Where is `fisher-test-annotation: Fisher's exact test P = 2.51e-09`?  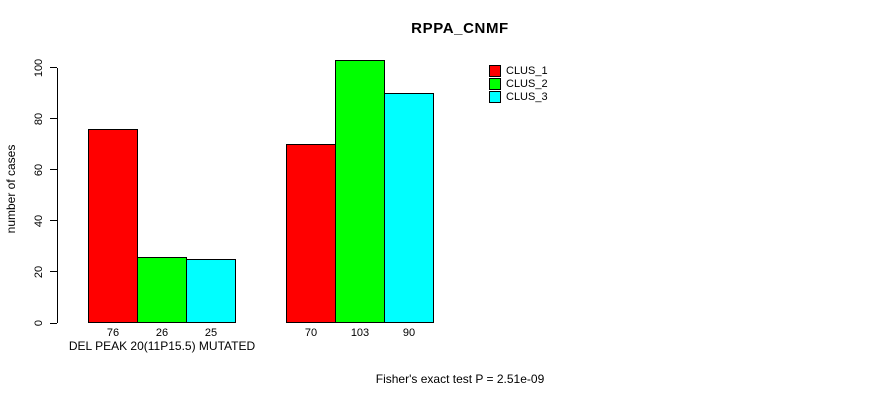
fisher-test-annotation: Fisher's exact test P = 2.51e-09 is located at coordinates (460, 379).